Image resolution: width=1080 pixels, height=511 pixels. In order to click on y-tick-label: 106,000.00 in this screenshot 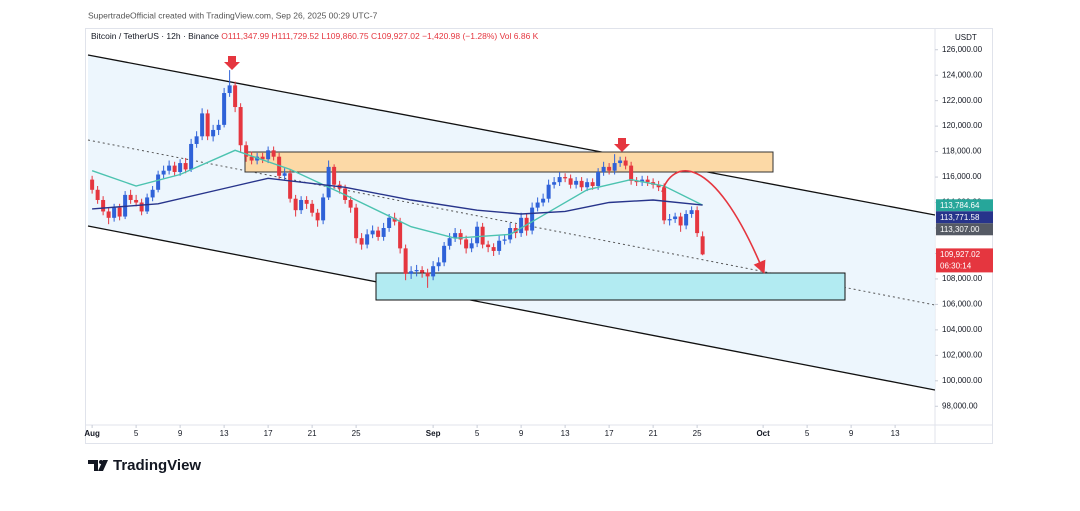, I will do `click(962, 304)`.